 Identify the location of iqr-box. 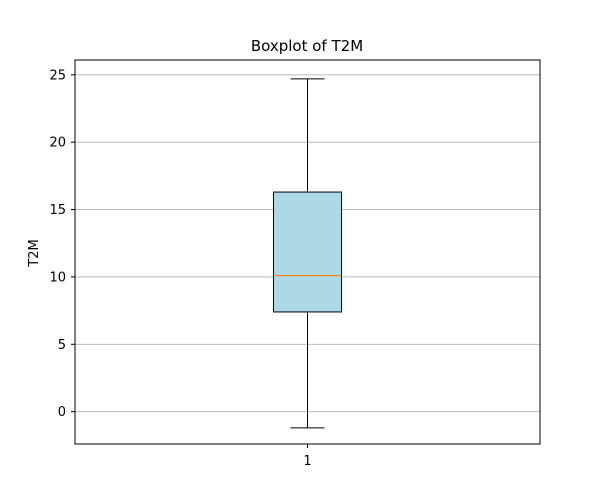
(307, 252).